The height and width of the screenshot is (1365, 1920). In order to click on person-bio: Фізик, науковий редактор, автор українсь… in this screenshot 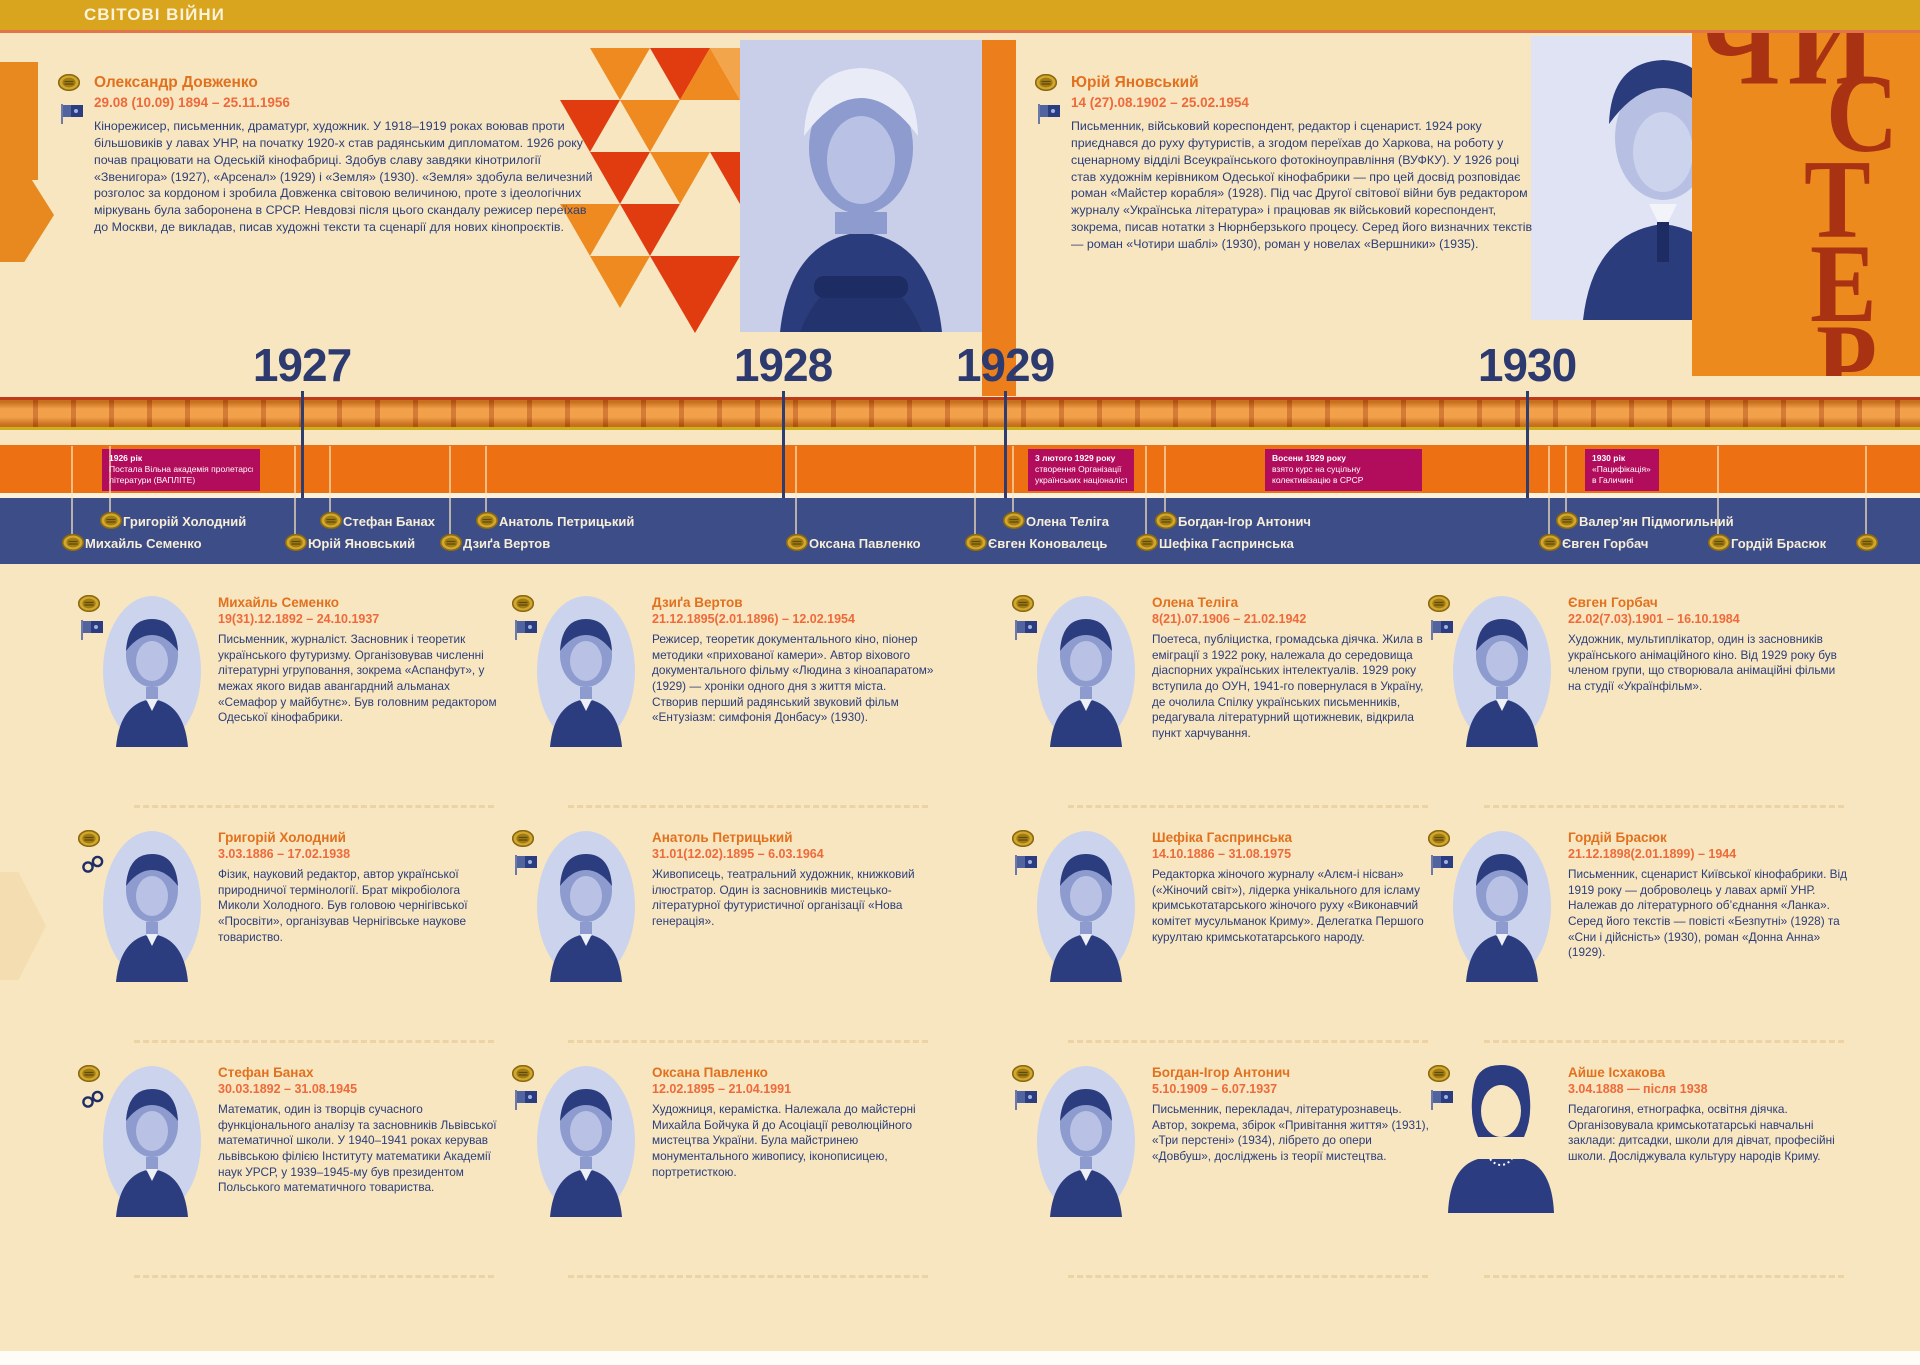, I will do `click(343, 905)`.